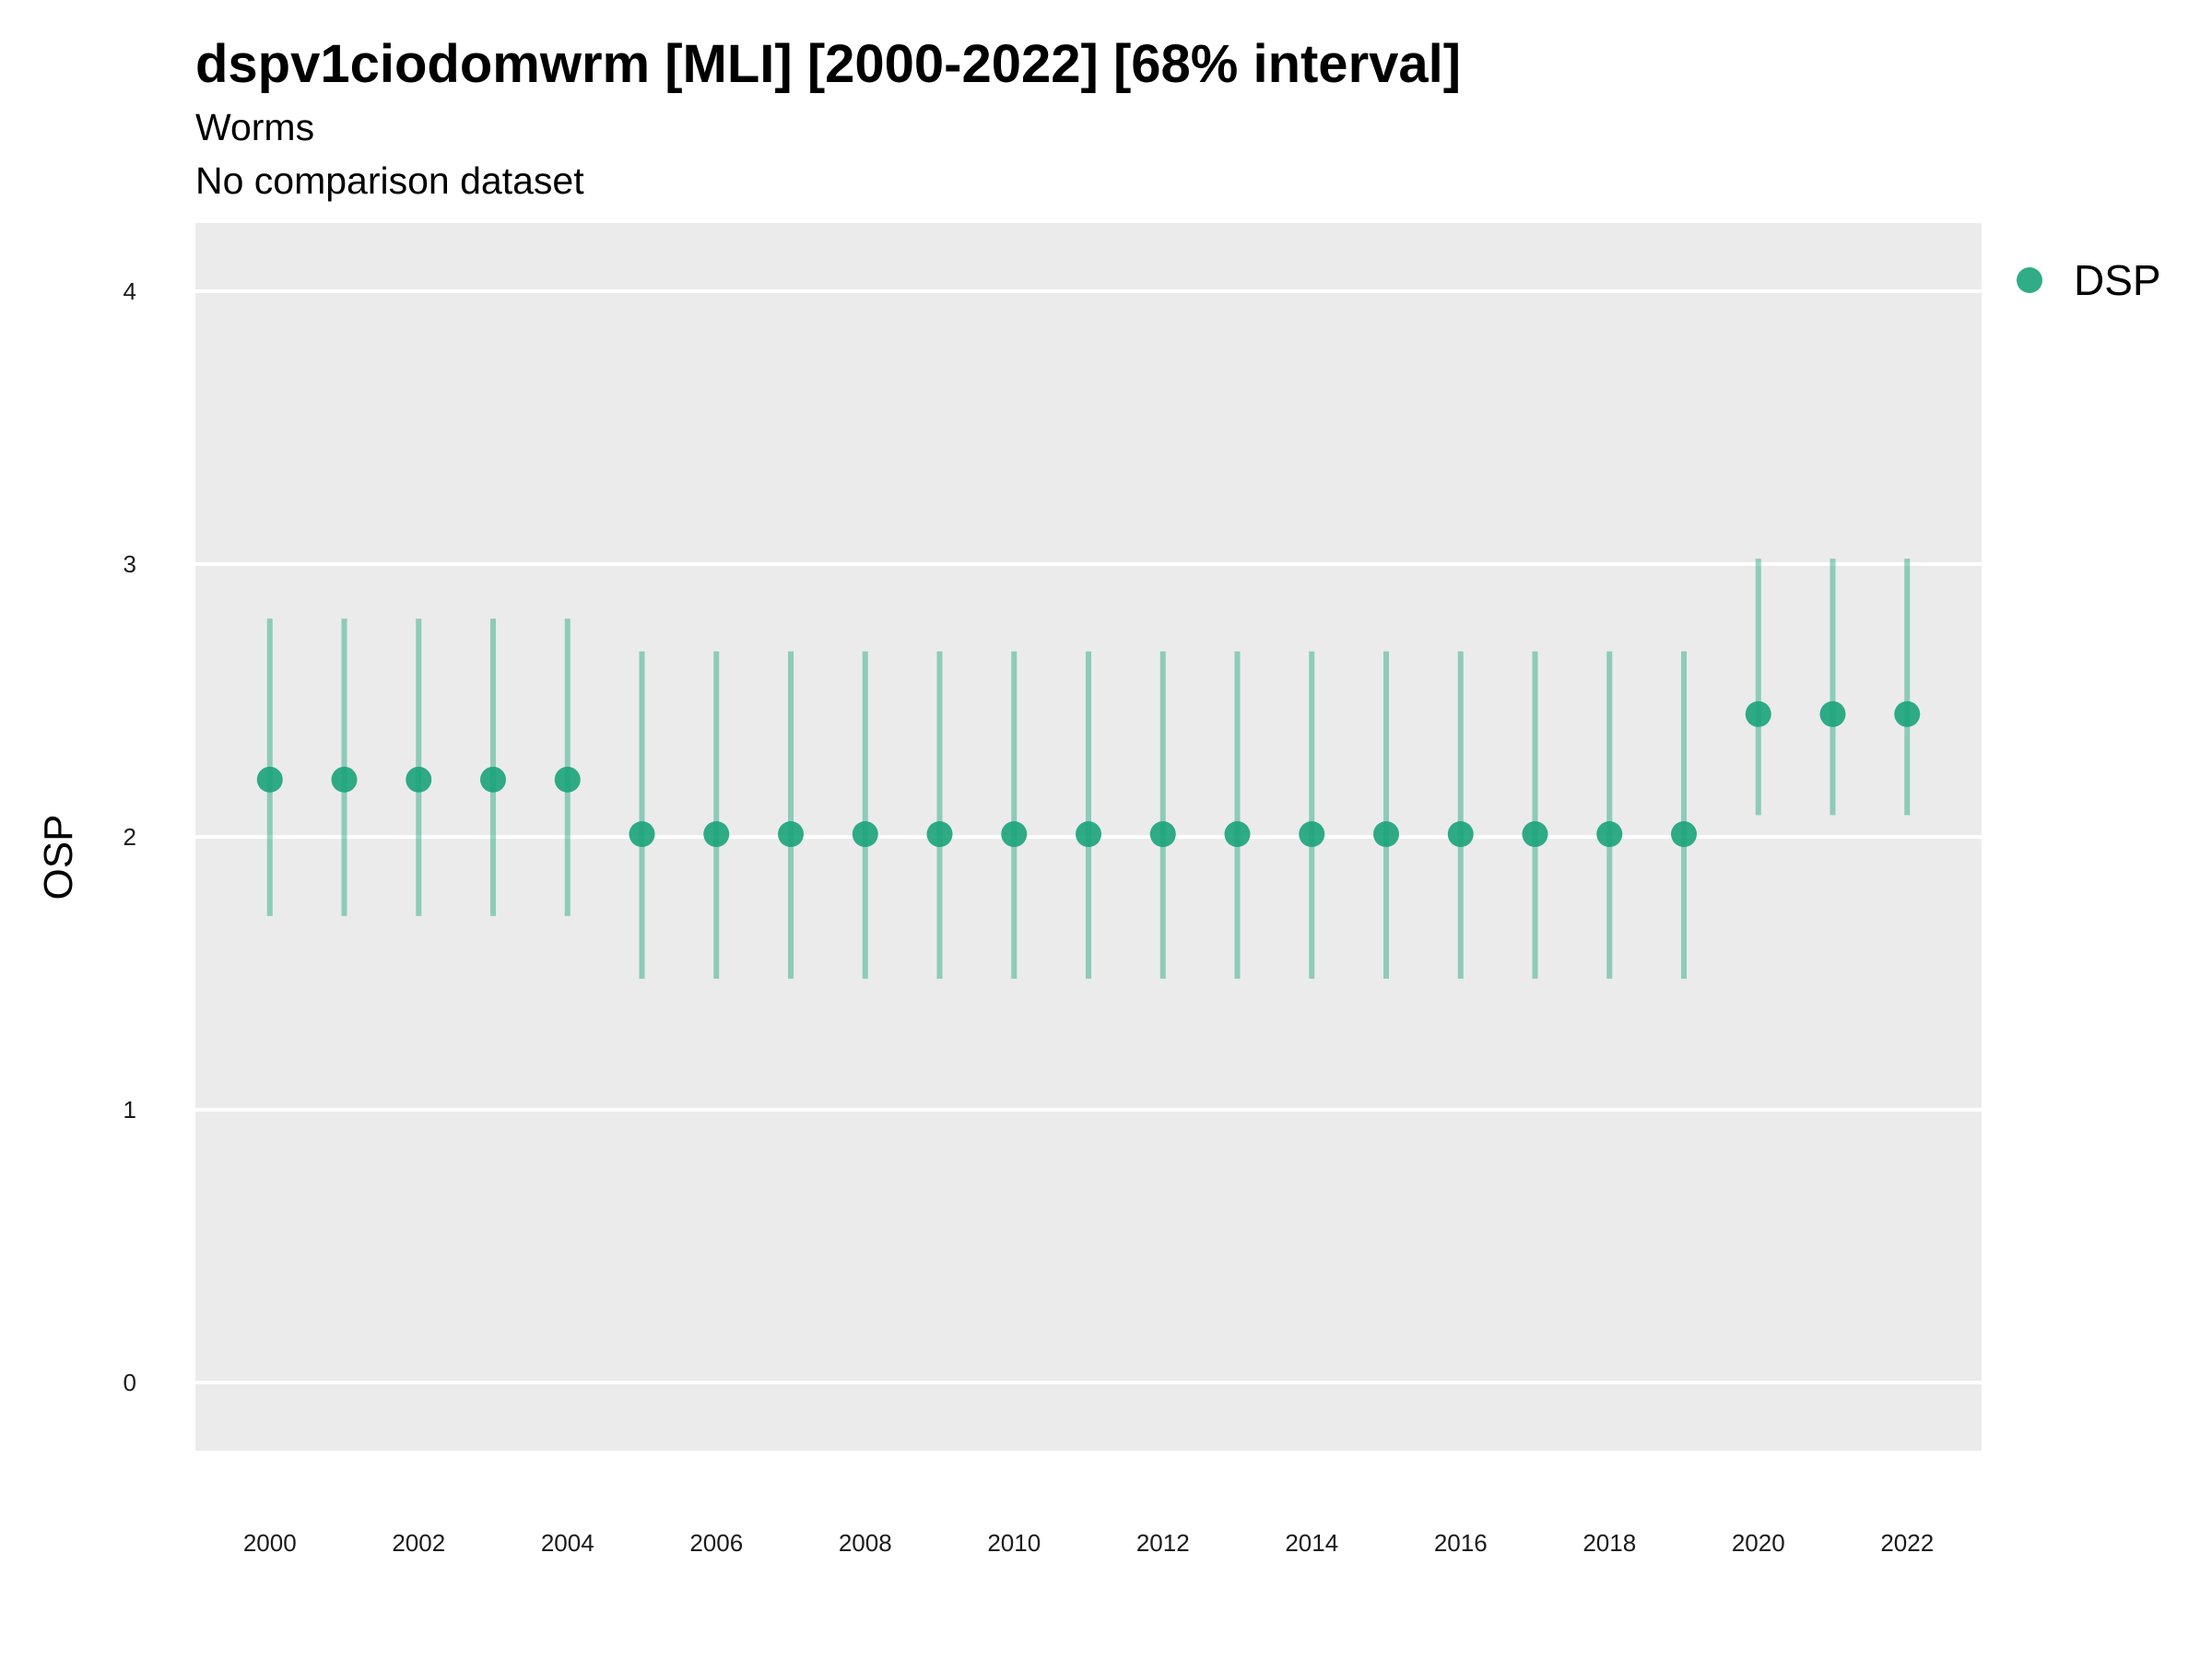 This screenshot has width=2212, height=1659. What do you see at coordinates (865, 1543) in the screenshot?
I see `x-tick-label: 2008` at bounding box center [865, 1543].